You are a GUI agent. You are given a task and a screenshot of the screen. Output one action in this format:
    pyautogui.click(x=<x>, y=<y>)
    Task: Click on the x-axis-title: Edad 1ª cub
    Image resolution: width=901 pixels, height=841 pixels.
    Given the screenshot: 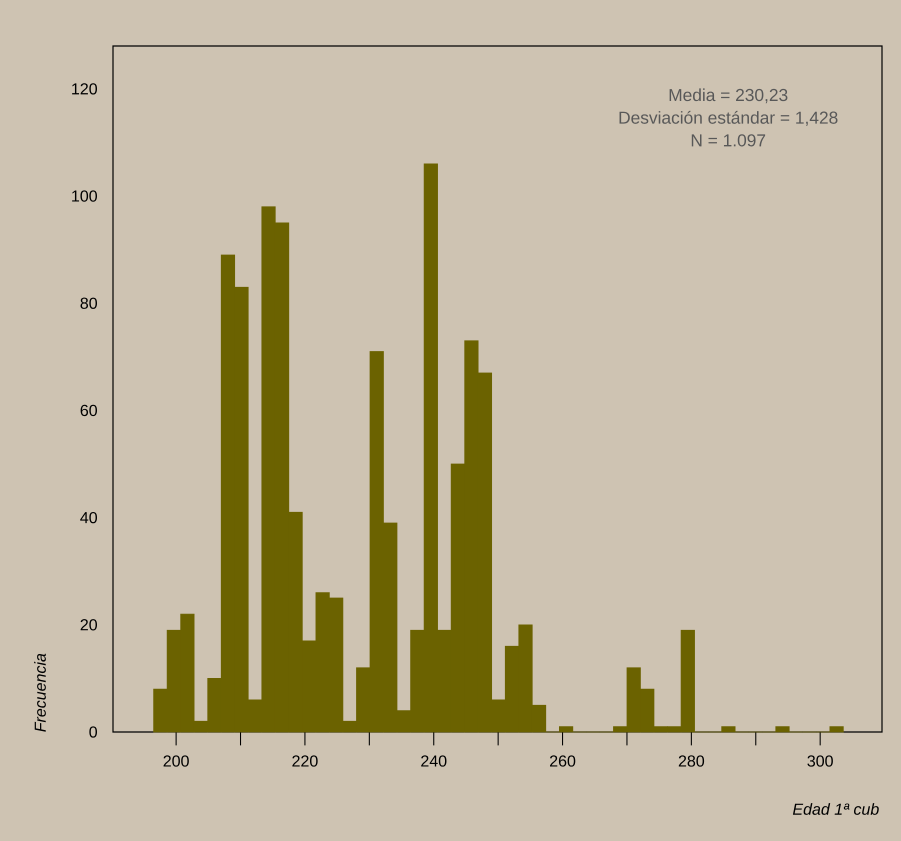 What is the action you would take?
    pyautogui.click(x=835, y=809)
    